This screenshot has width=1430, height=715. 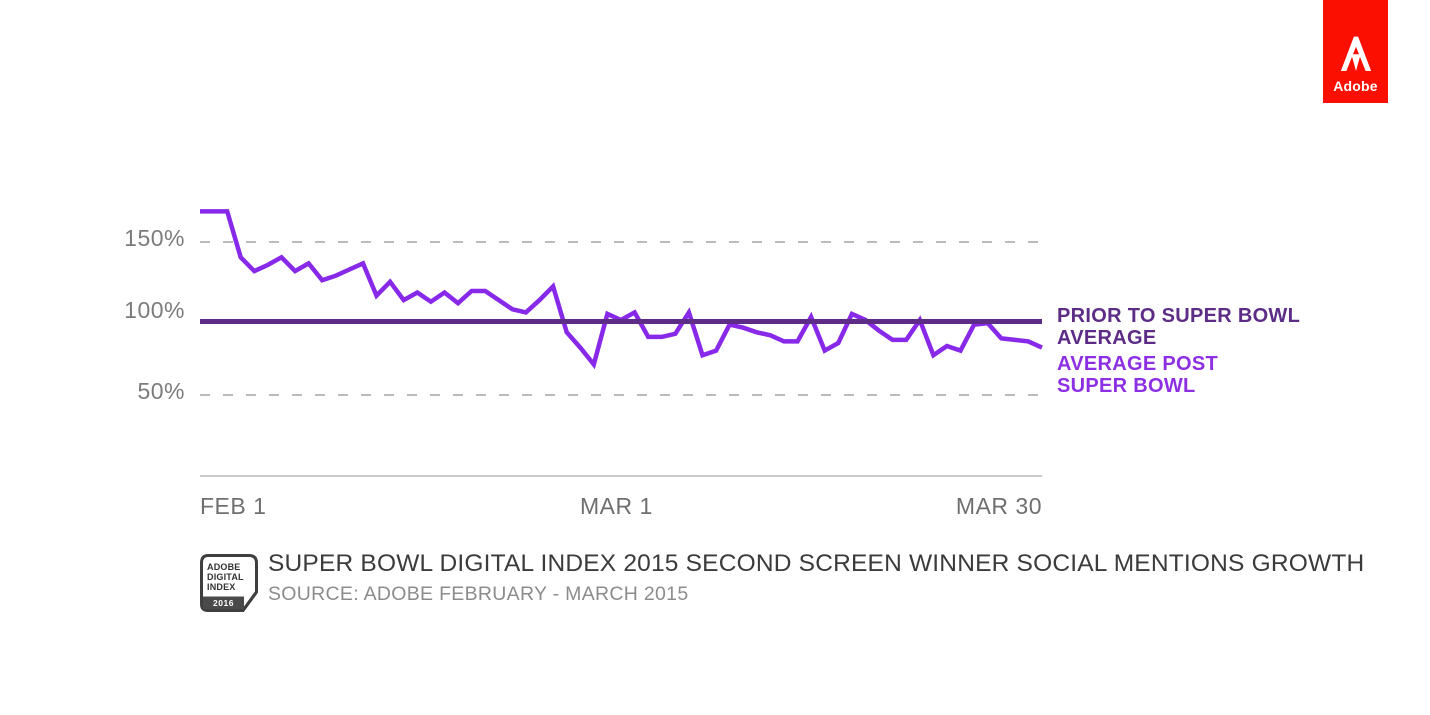 I want to click on chart-source: SOURCE: ADOBE FEBRUARY - MARCH 2015, so click(x=478, y=594).